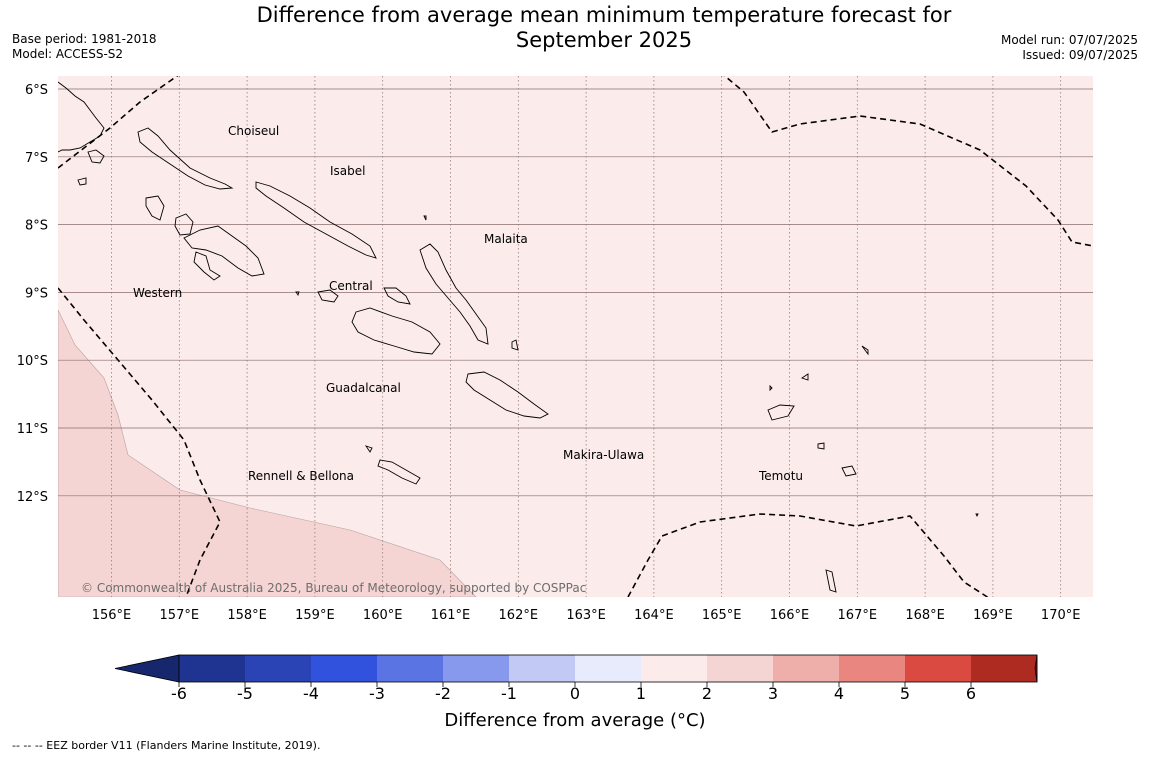 The height and width of the screenshot is (758, 1150). Describe the element at coordinates (36, 158) in the screenshot. I see `latitude-label: 7°S` at that location.